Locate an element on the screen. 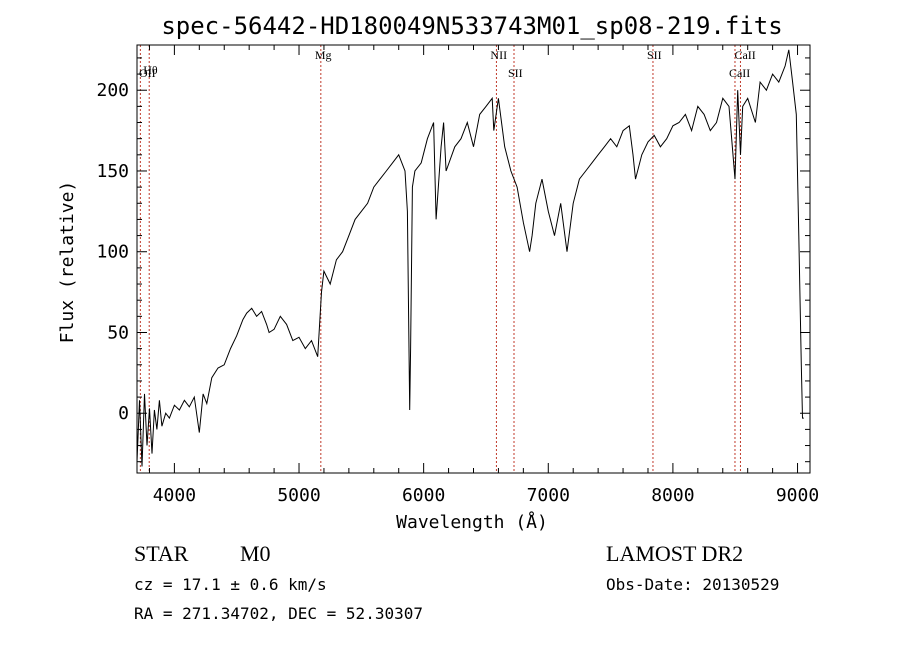  y-axis-label: Flux (relative) is located at coordinates (67, 262).